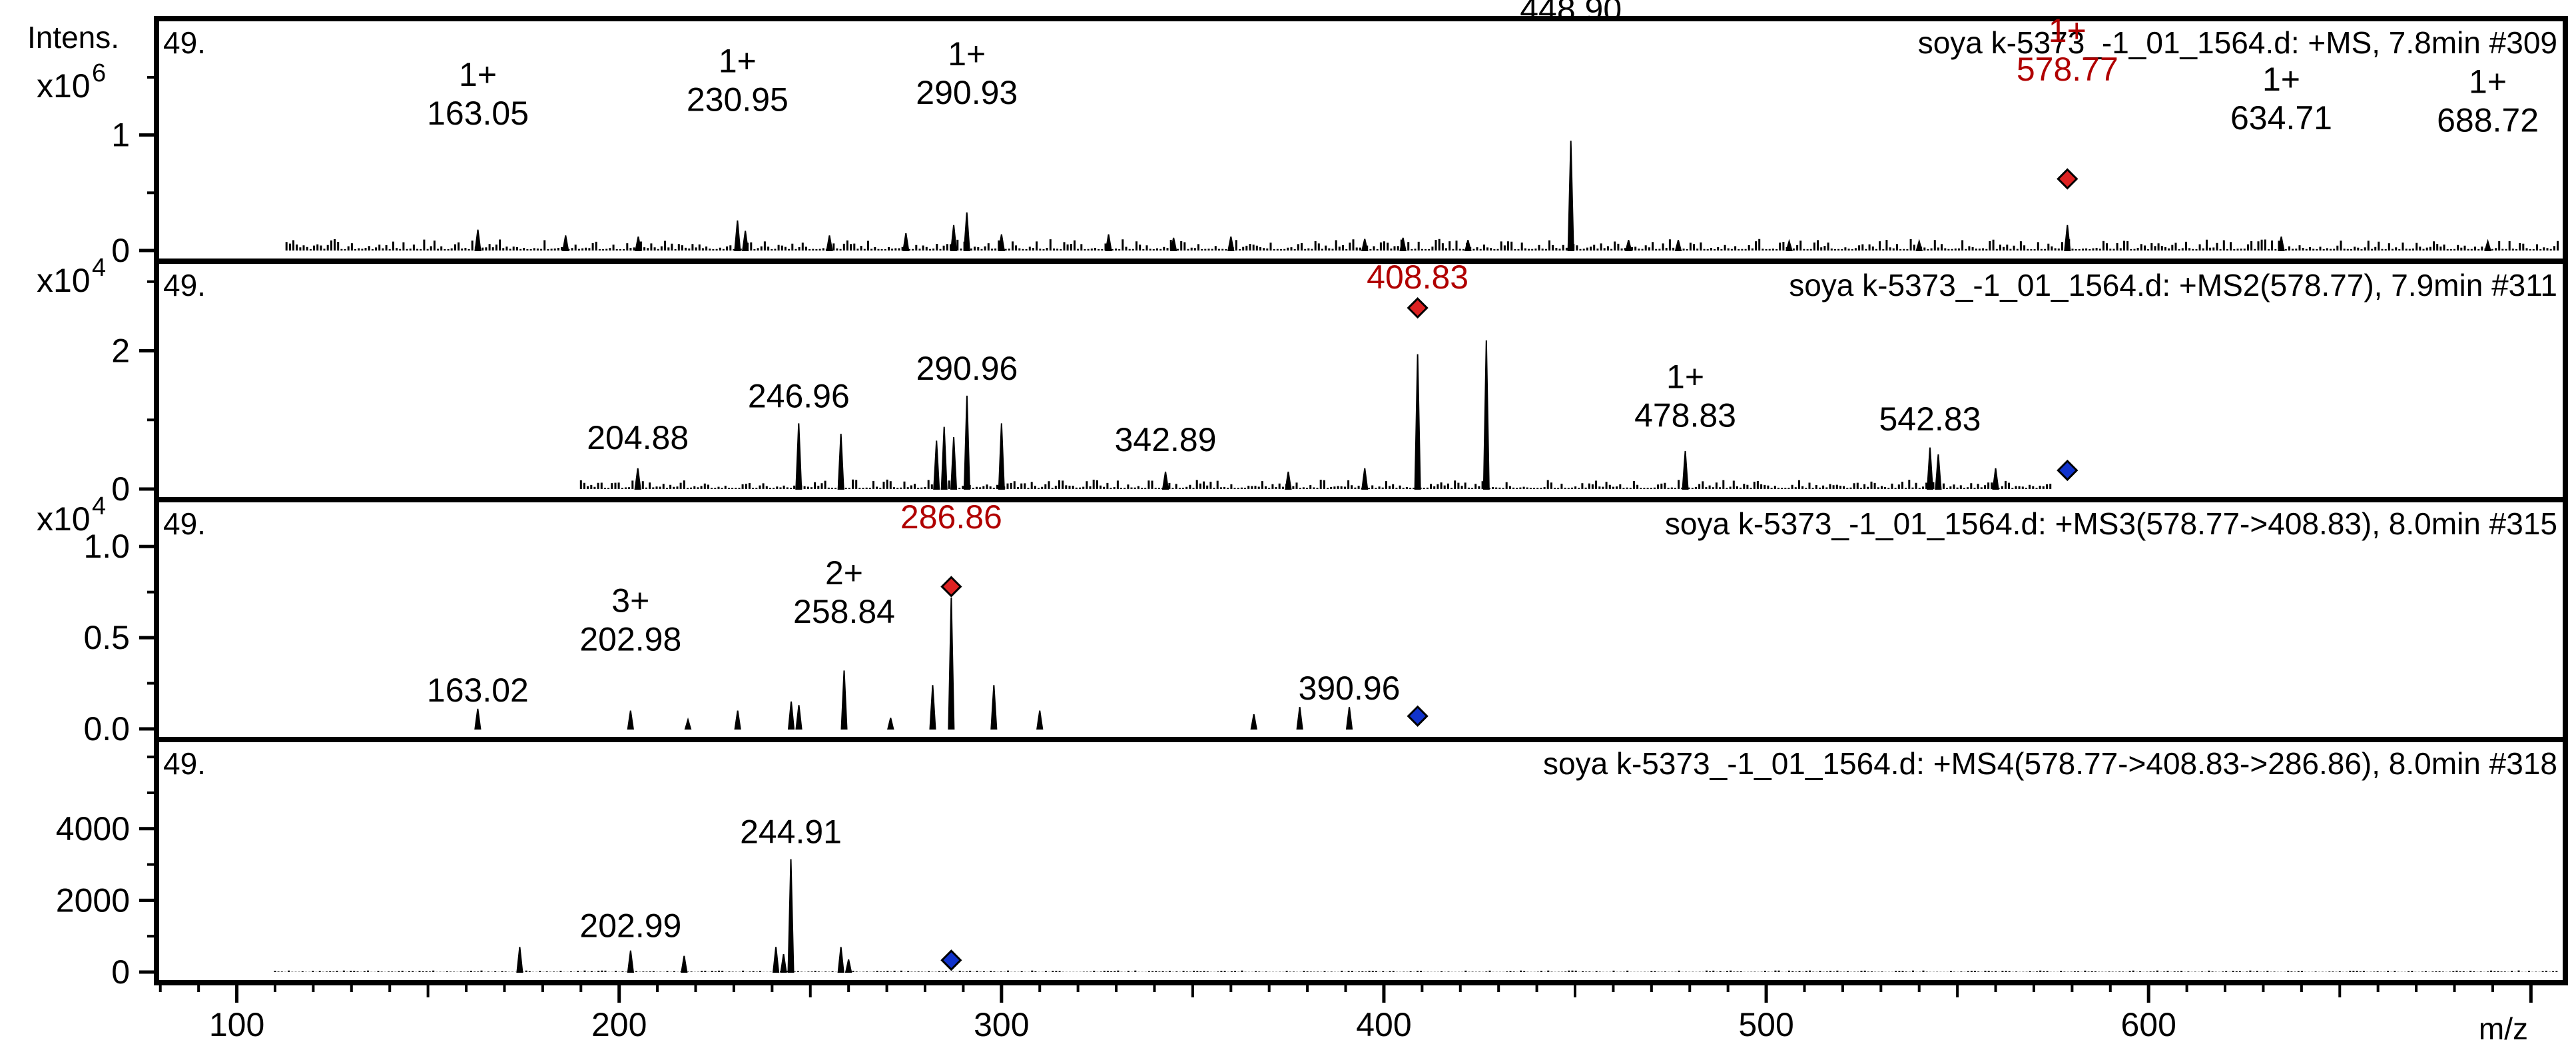 The height and width of the screenshot is (1056, 2576). What do you see at coordinates (93, 900) in the screenshot?
I see `y-tick-label: 2000` at bounding box center [93, 900].